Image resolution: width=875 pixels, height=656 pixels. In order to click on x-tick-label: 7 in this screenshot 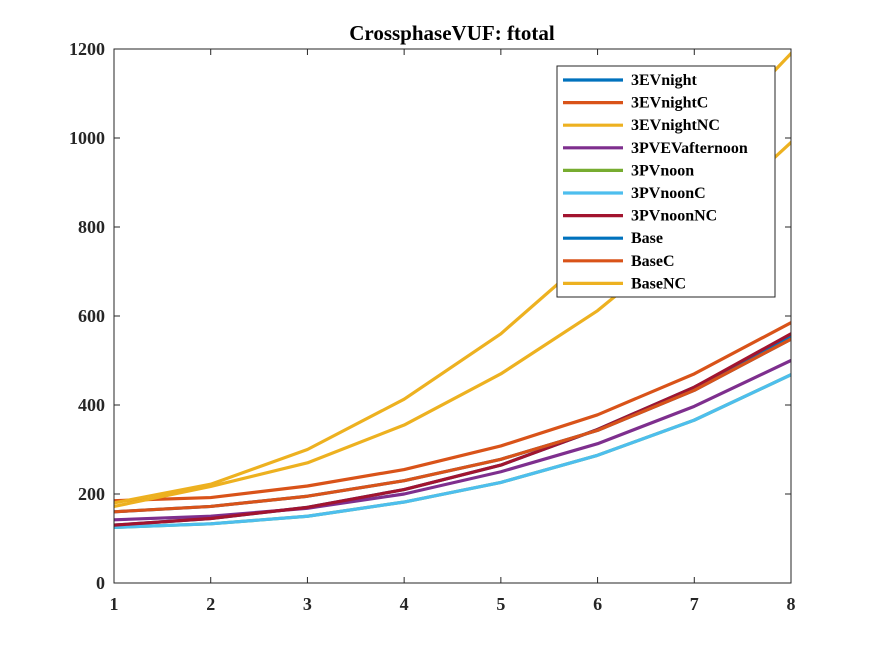, I will do `click(694, 604)`.